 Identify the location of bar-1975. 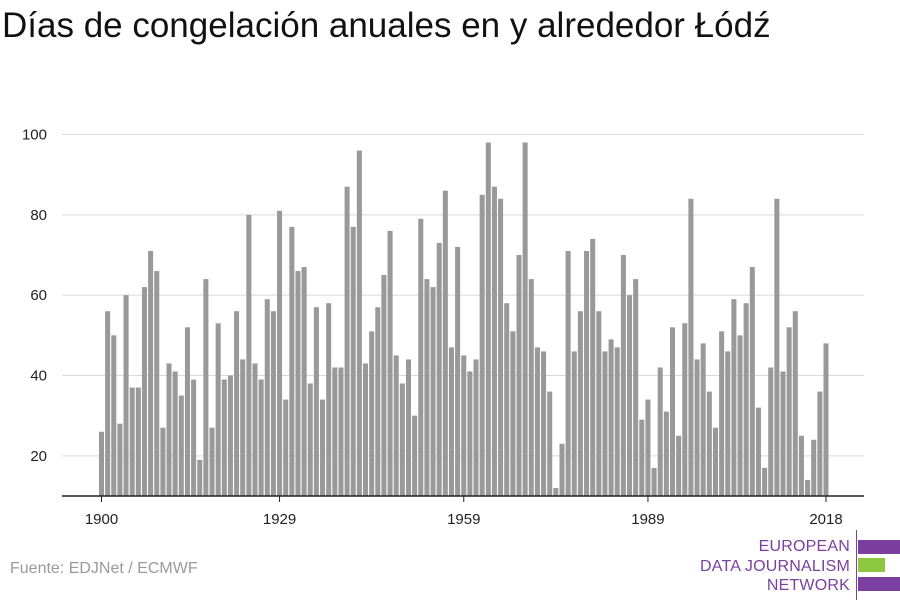
(562, 469).